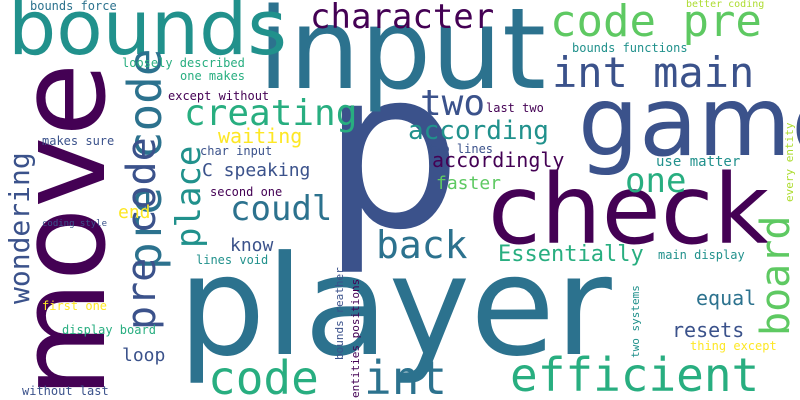 This screenshot has width=800, height=400. What do you see at coordinates (726, 298) in the screenshot?
I see `word-equal: equal` at bounding box center [726, 298].